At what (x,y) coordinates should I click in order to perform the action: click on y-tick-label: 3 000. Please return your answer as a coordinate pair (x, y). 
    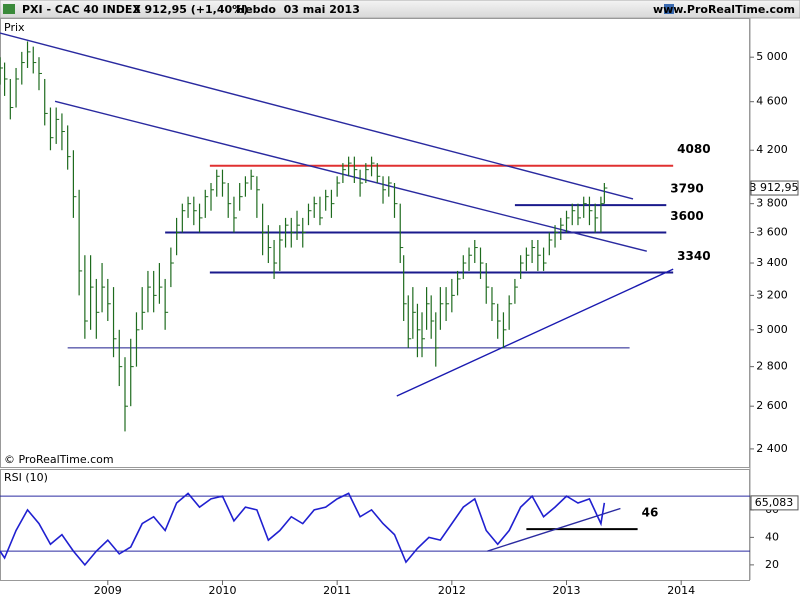
    Looking at the image, I should click on (772, 329).